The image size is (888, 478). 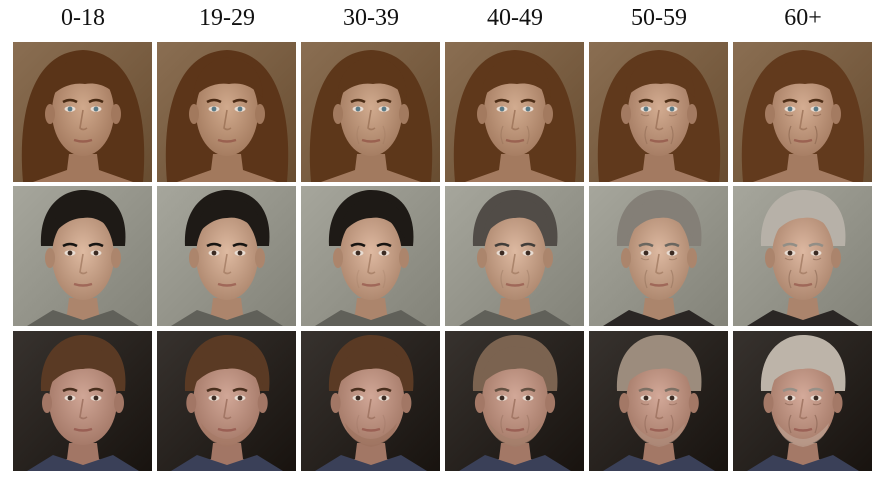 What do you see at coordinates (371, 18) in the screenshot?
I see `age-label-30-39: 30-39` at bounding box center [371, 18].